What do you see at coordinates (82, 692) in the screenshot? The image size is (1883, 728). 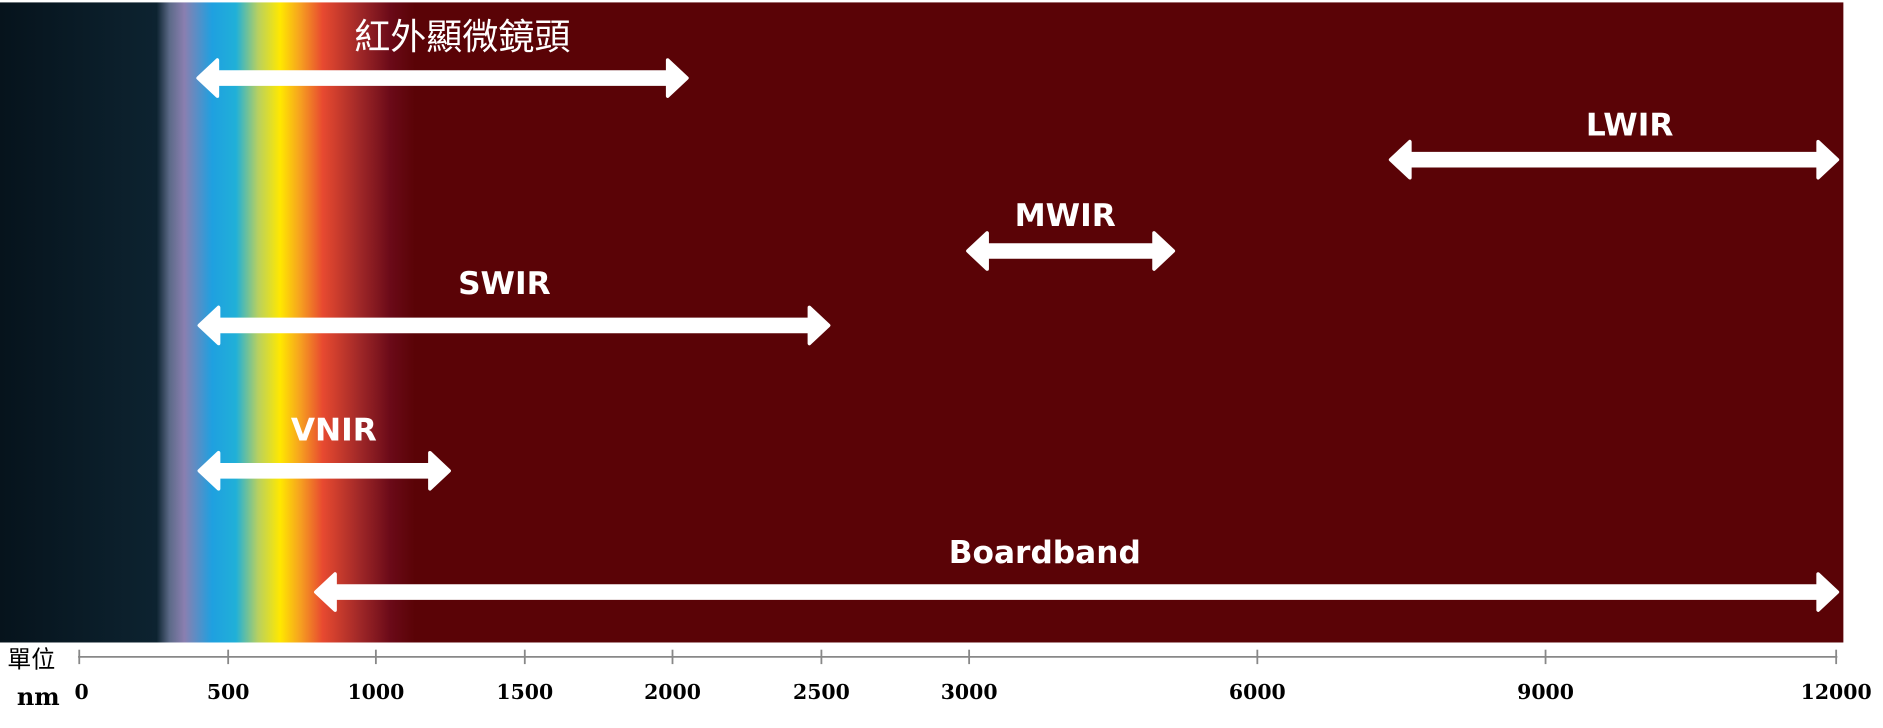 I see `tick-label: 0` at bounding box center [82, 692].